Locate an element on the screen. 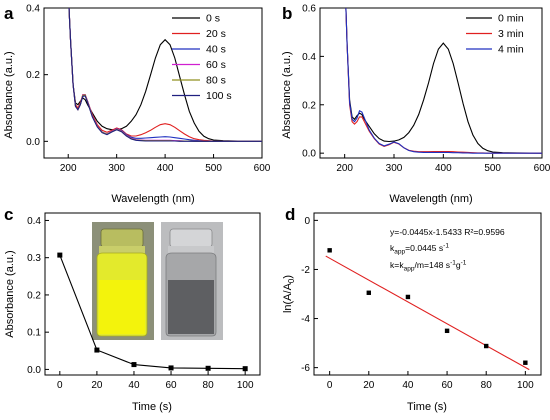 Image resolution: width=550 pixels, height=420 pixels. x-tick-label: 200 is located at coordinates (344, 168).